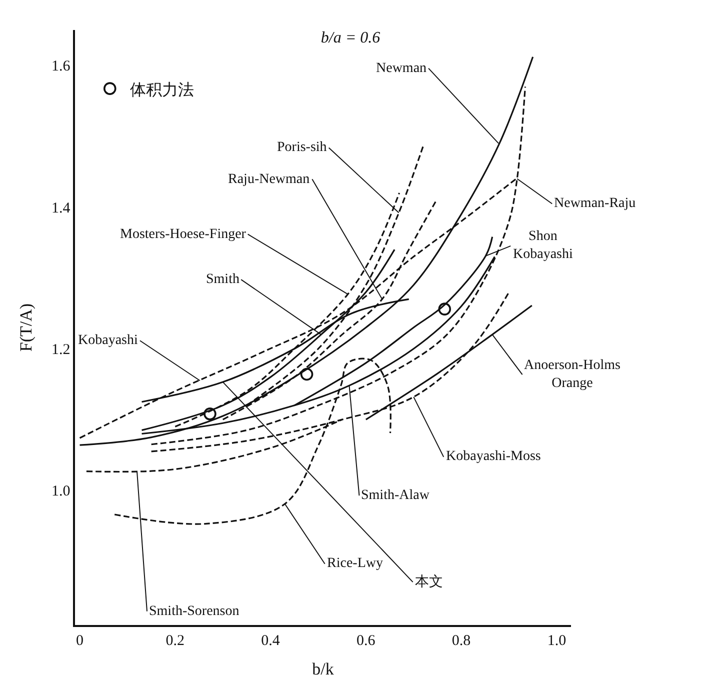 The height and width of the screenshot is (695, 701). Describe the element at coordinates (61, 66) in the screenshot. I see `y-tick-label: 1.6` at that location.